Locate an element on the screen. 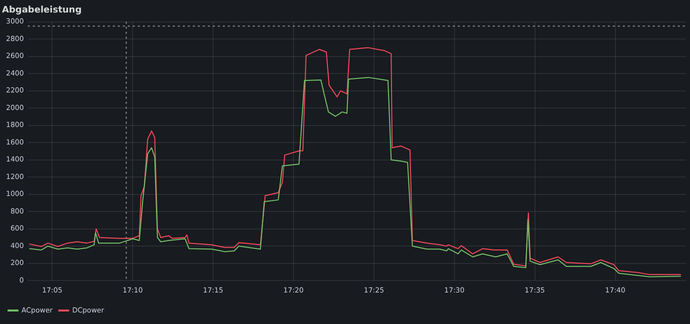  chart-title: Abgabeleistung is located at coordinates (42, 11).